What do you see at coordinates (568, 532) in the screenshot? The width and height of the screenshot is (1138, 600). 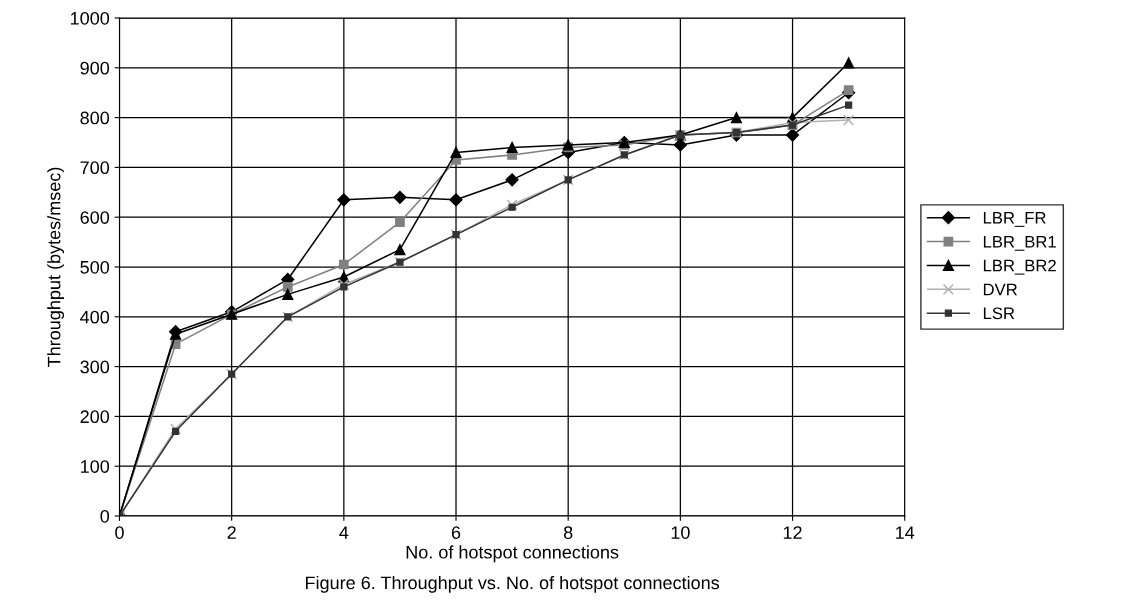 I see `x-tick-label: 8` at bounding box center [568, 532].